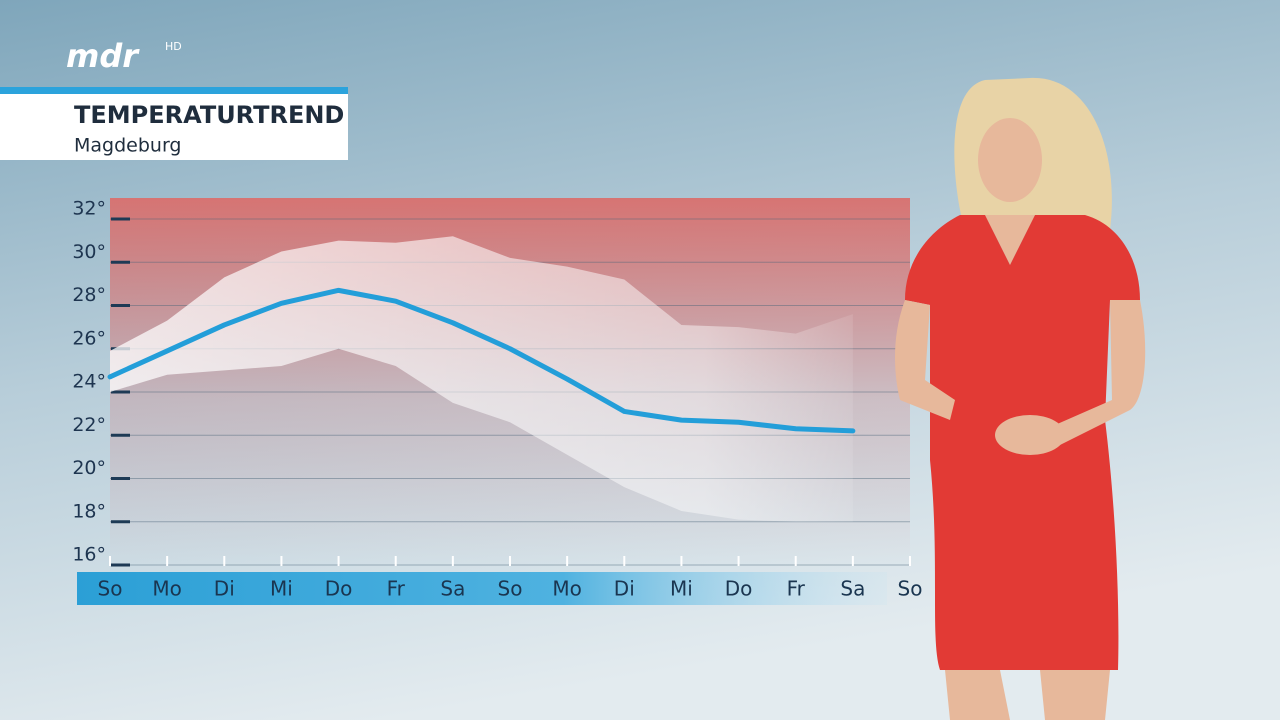  What do you see at coordinates (174, 90) in the screenshot?
I see `title-bar` at bounding box center [174, 90].